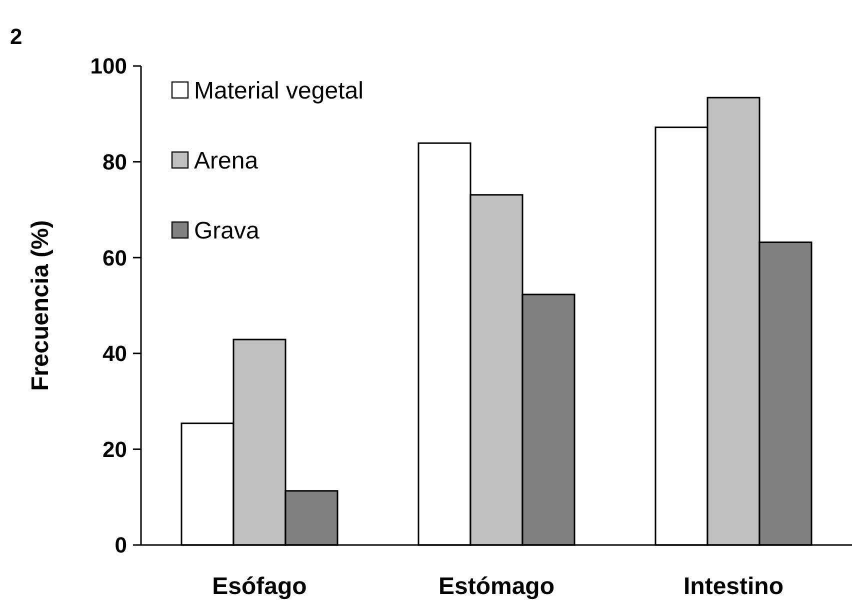 This screenshot has height=614, width=852. Describe the element at coordinates (279, 90) in the screenshot. I see `legend-label: Material vegetal` at that location.